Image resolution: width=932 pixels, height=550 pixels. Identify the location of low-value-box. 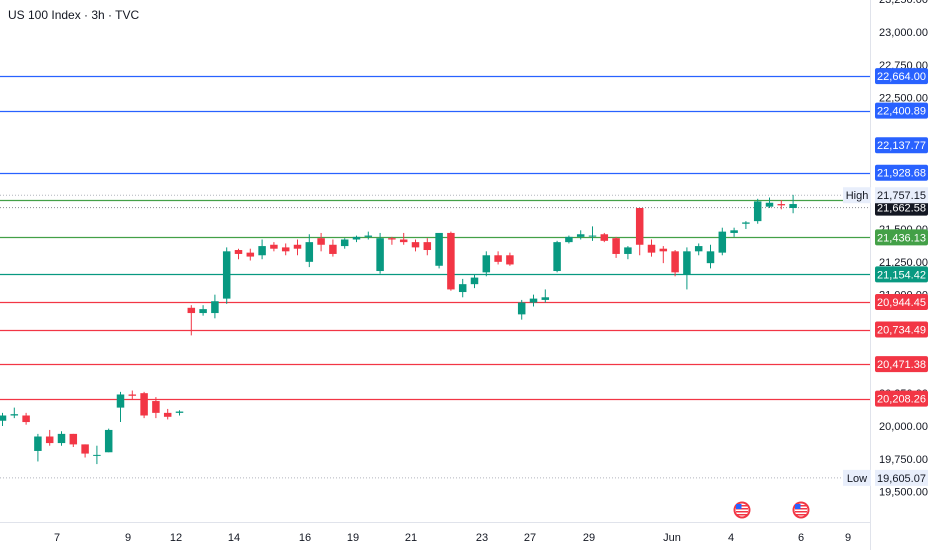
(901, 477).